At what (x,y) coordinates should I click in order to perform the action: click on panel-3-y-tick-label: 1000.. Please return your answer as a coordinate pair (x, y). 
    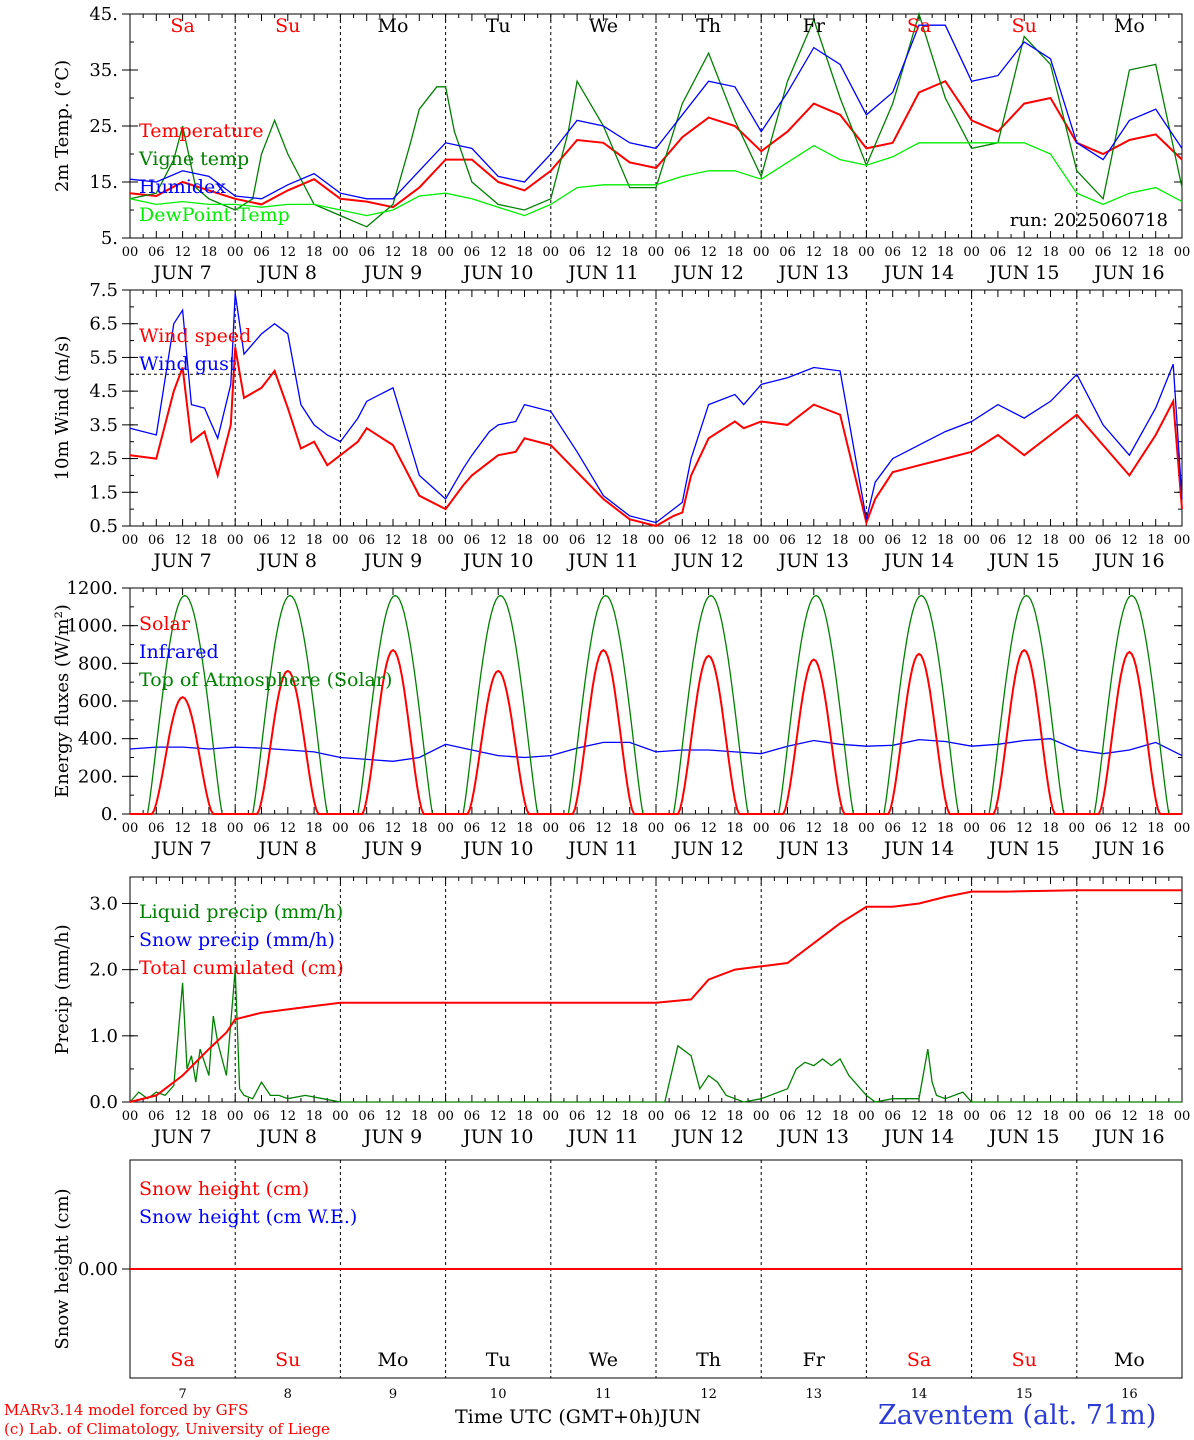
    Looking at the image, I should click on (92, 626).